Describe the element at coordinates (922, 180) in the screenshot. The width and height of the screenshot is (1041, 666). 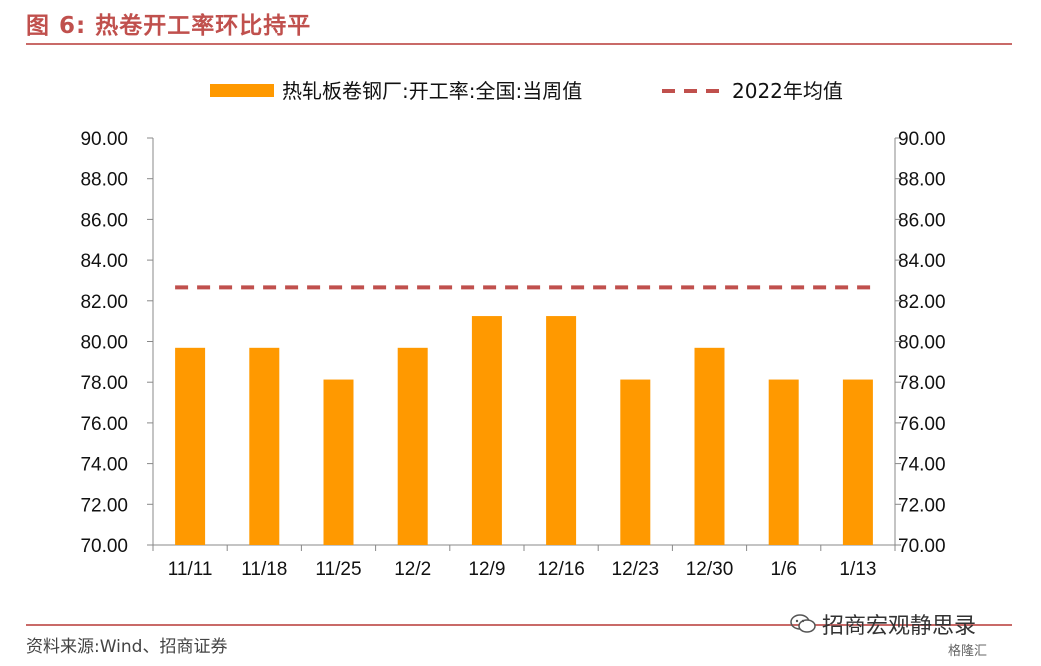
I see `y2-tick-label: 88.00` at that location.